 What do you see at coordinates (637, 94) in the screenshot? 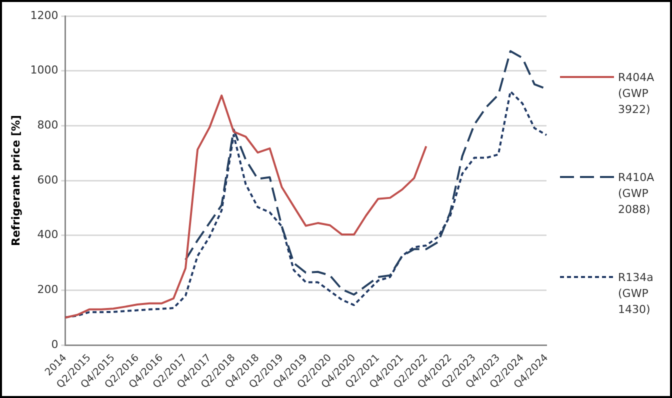
I see `legend-label: R404A (GWP 3922)` at bounding box center [637, 94].